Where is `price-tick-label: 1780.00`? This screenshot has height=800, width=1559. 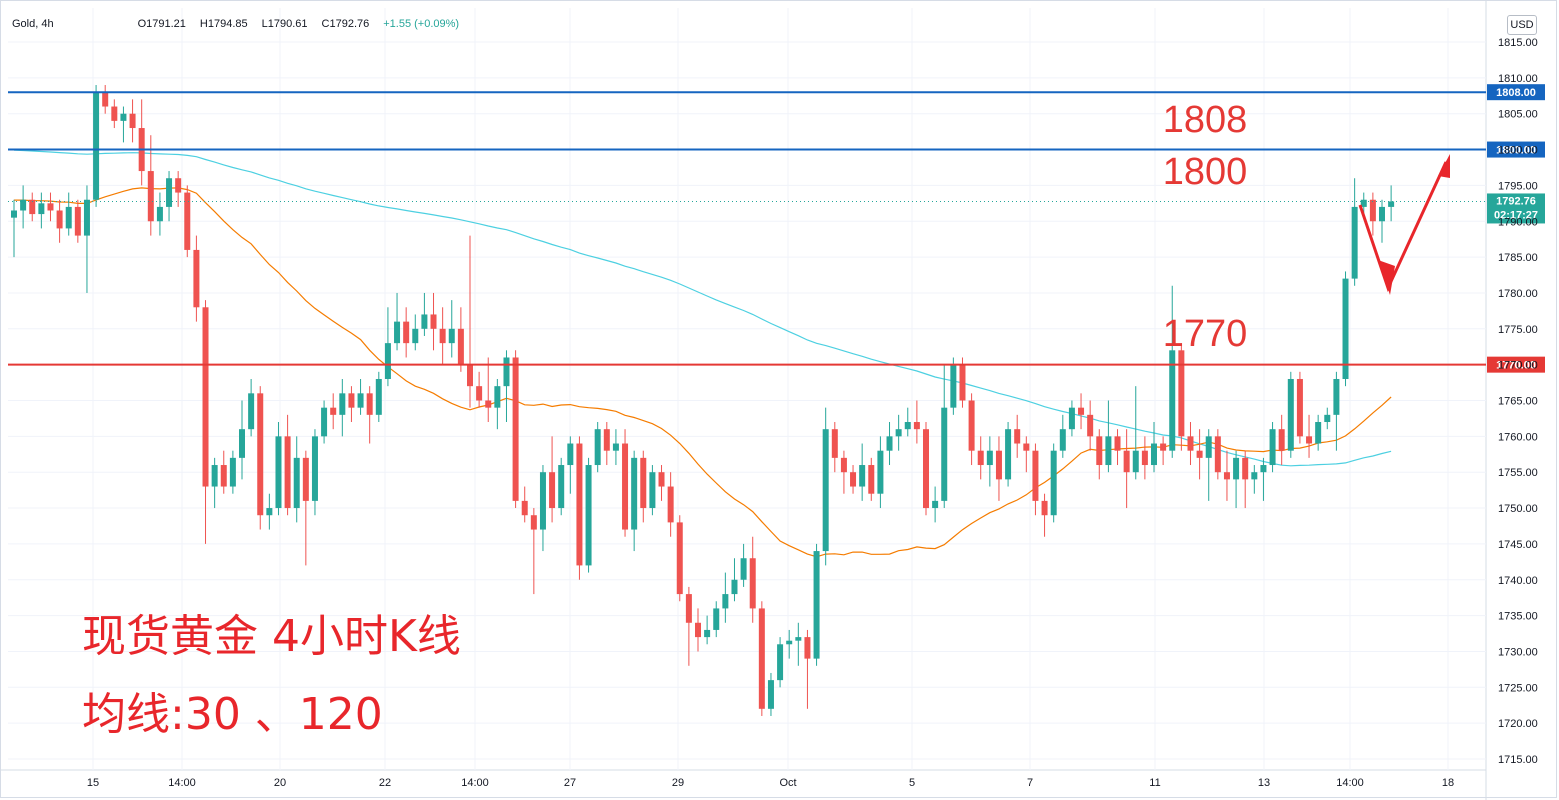 price-tick-label: 1780.00 is located at coordinates (1518, 294).